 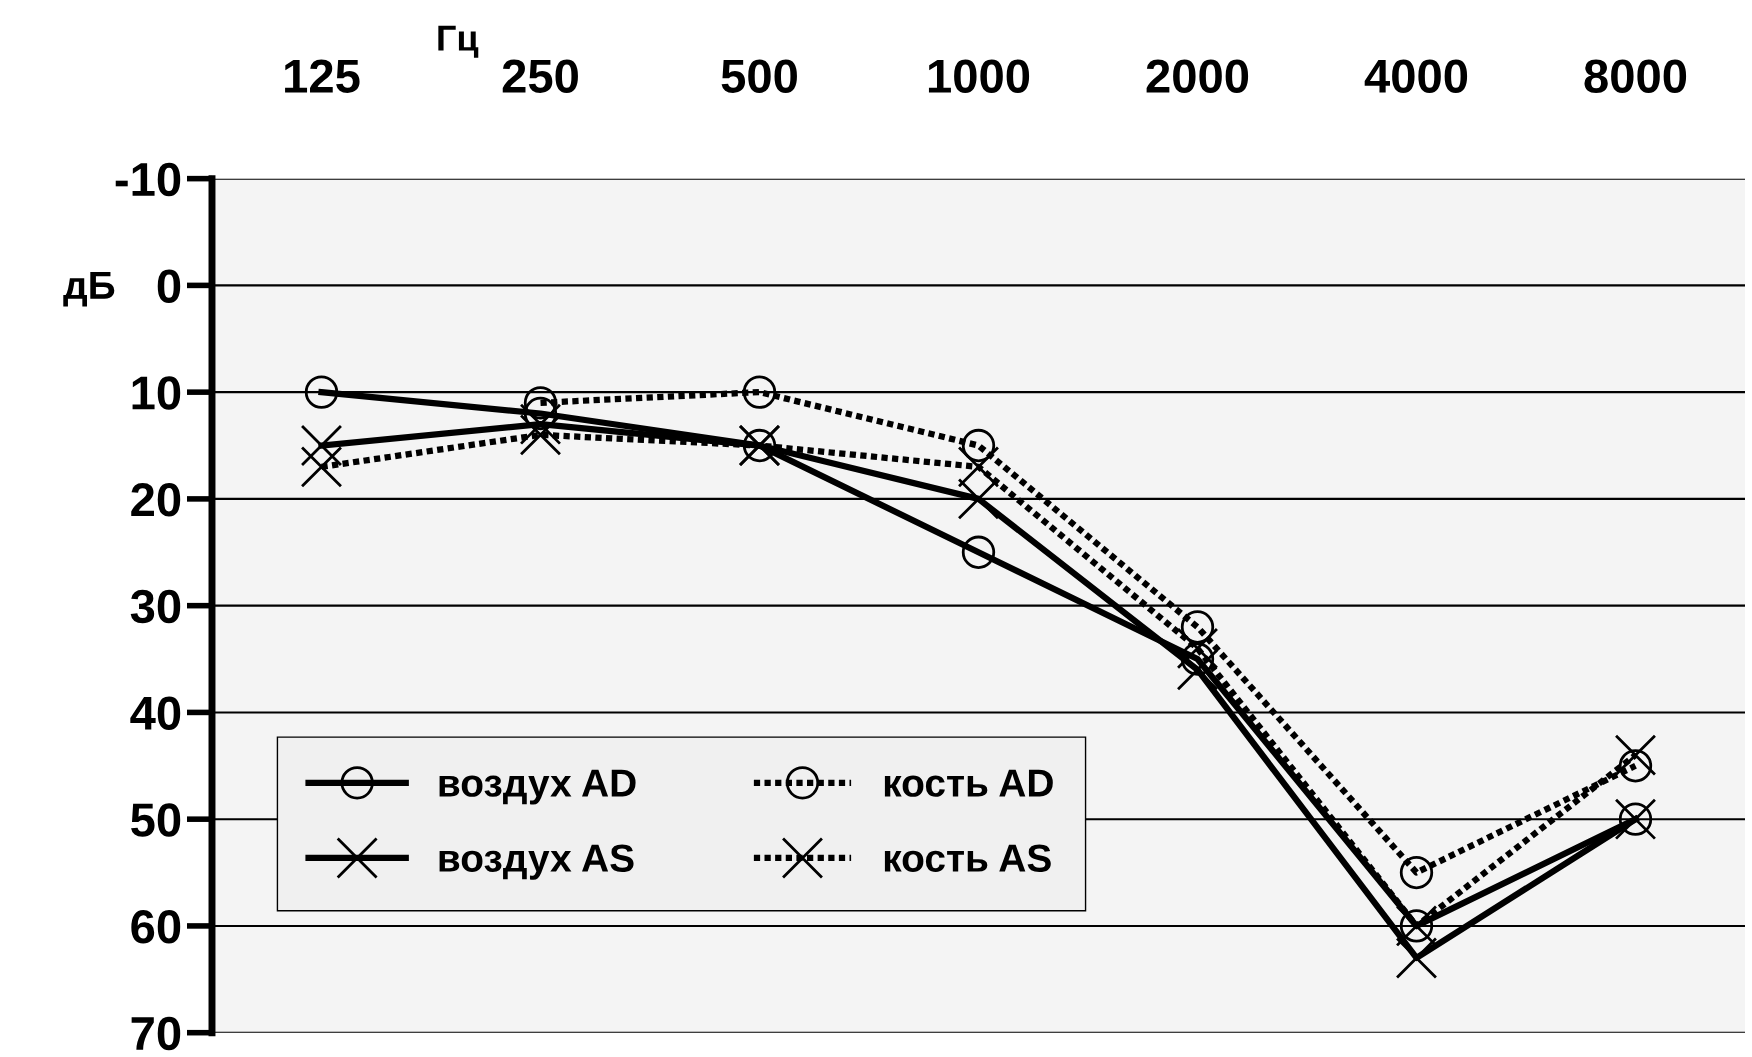 What do you see at coordinates (979, 76) in the screenshot?
I see `x-tick-label: 1000` at bounding box center [979, 76].